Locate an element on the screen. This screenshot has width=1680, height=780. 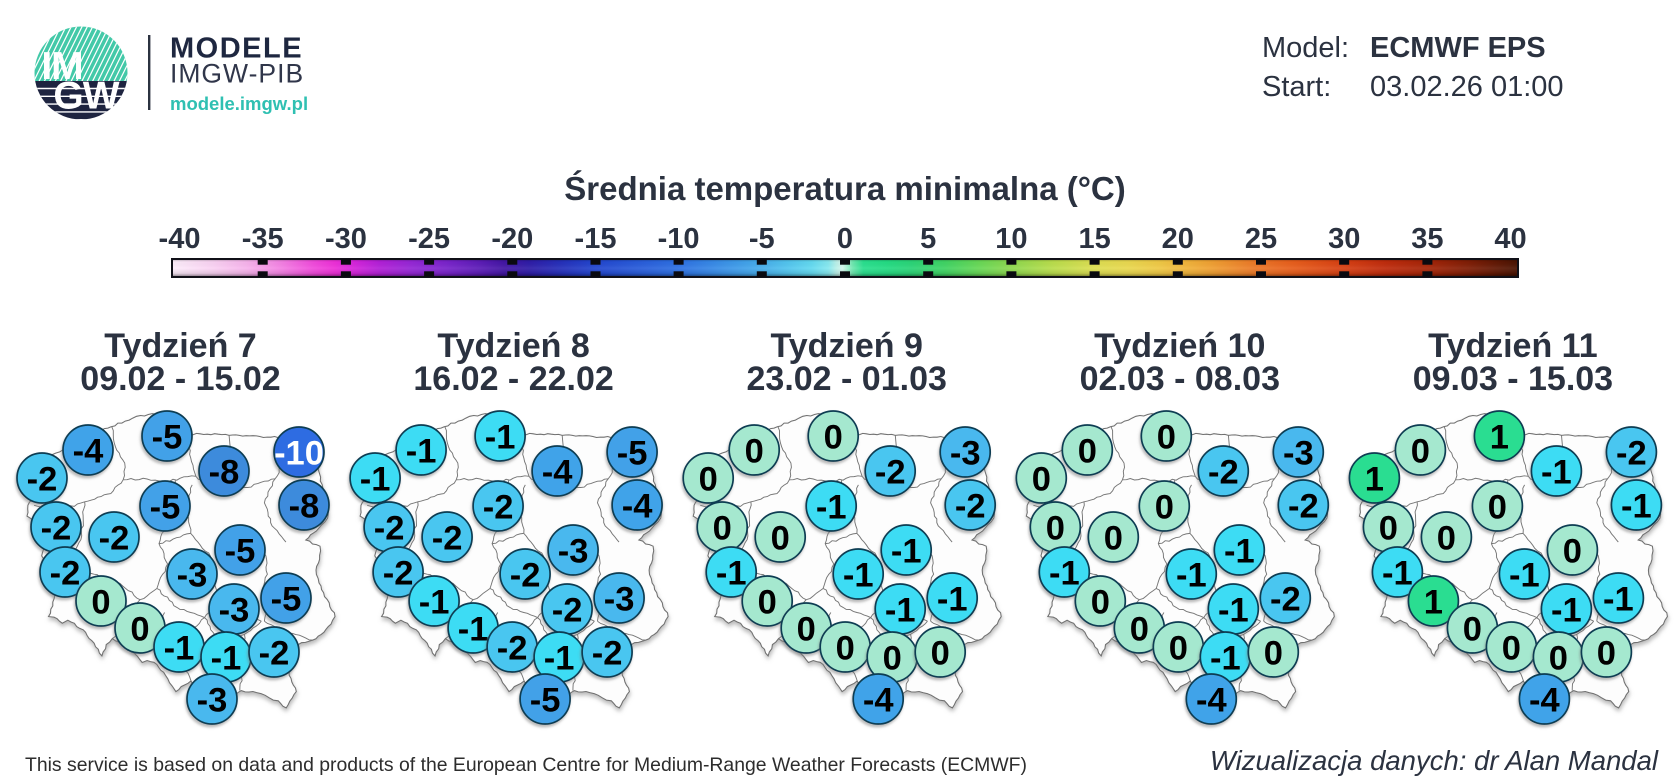
svg-text: -40 is located at coordinates (180, 239).